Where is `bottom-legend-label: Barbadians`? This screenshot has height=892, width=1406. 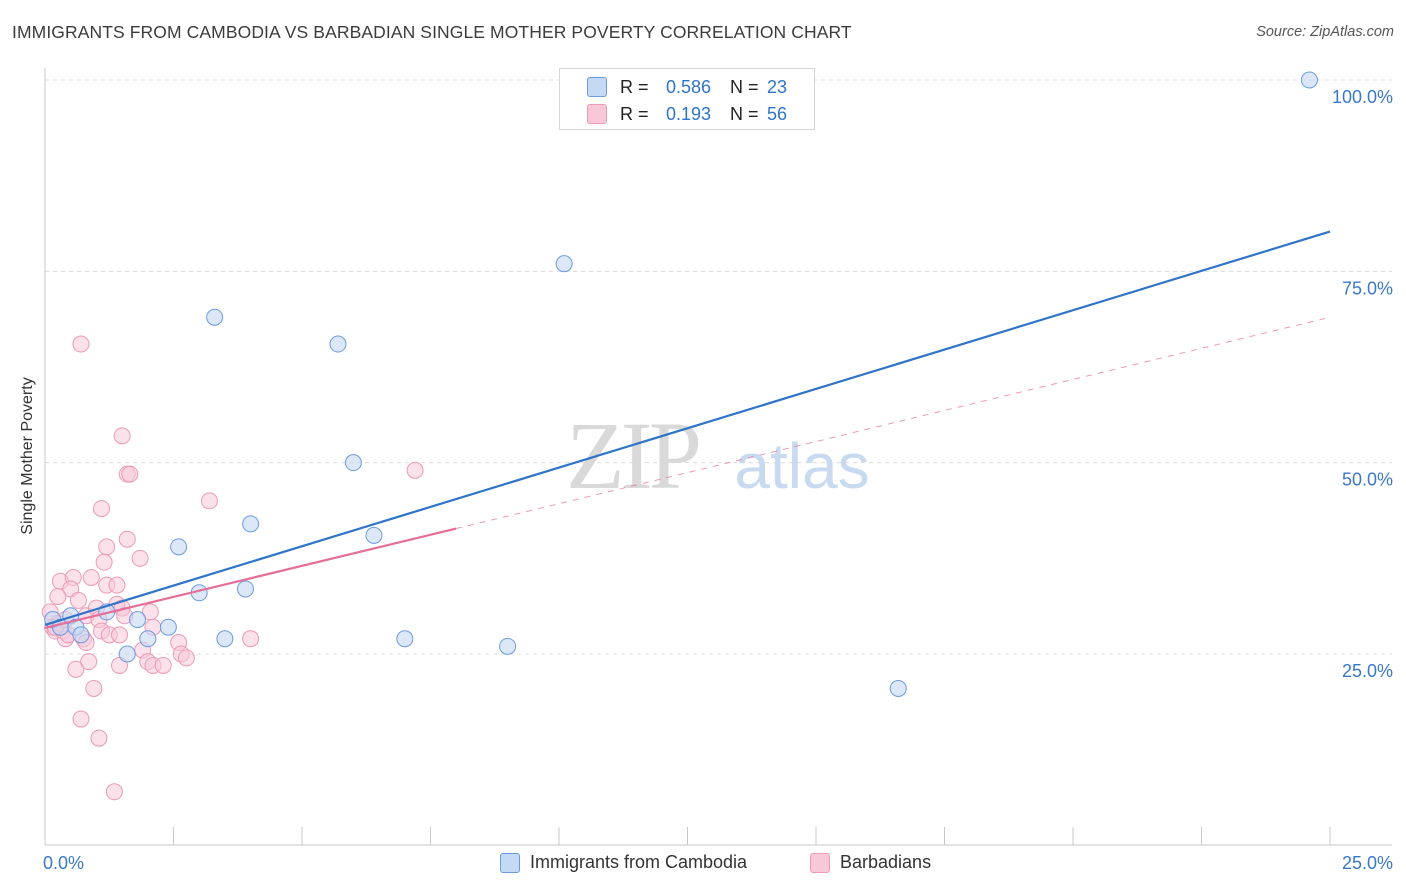
bottom-legend-label: Barbadians is located at coordinates (886, 862).